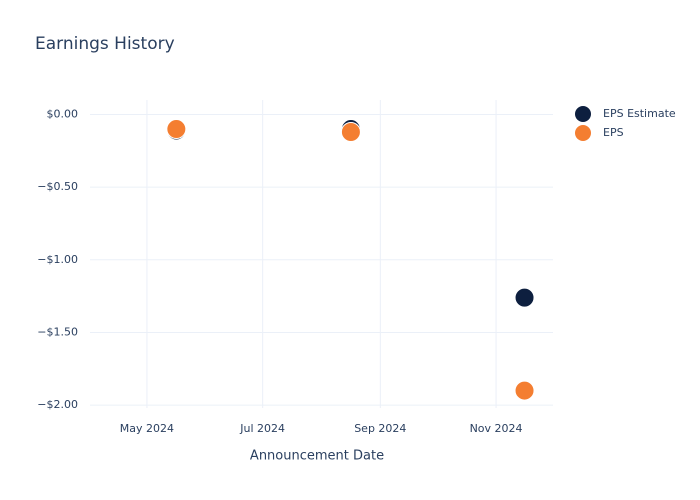 The height and width of the screenshot is (500, 700). What do you see at coordinates (317, 456) in the screenshot?
I see `x-axis-label: Announcement Date` at bounding box center [317, 456].